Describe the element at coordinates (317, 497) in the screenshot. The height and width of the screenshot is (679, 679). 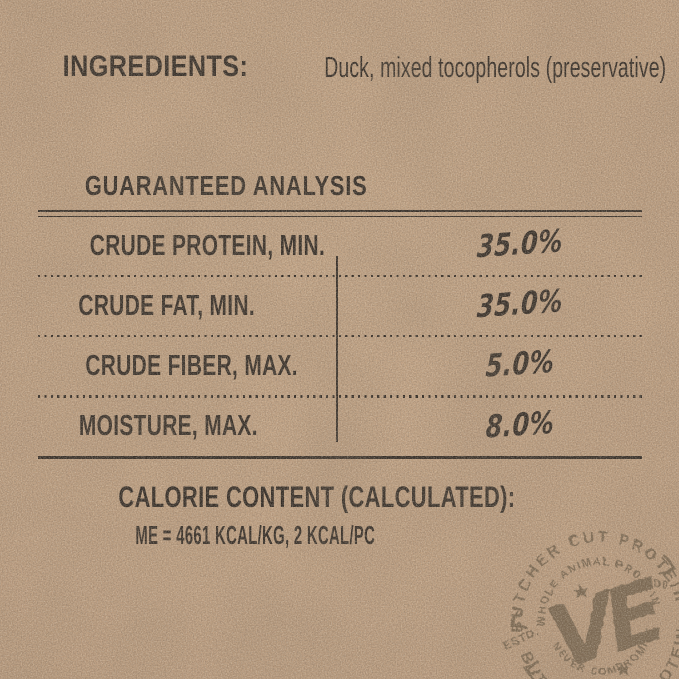
I see `calorie-content-title: CALORIE CONTENT (CALCULATED):` at that location.